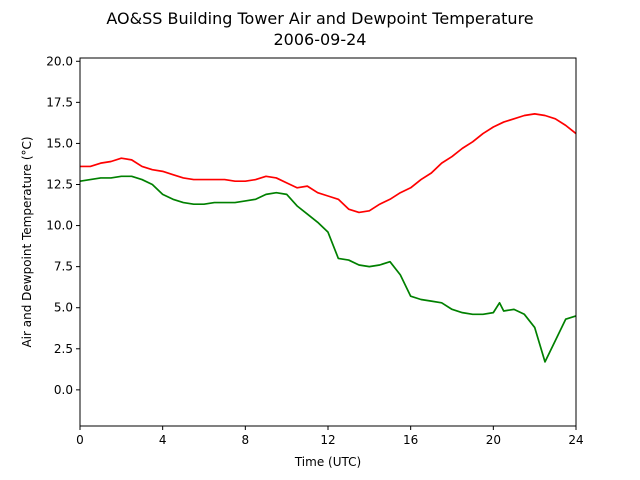 Image resolution: width=640 pixels, height=480 pixels. I want to click on y-tick-label: 20.0, so click(59, 61).